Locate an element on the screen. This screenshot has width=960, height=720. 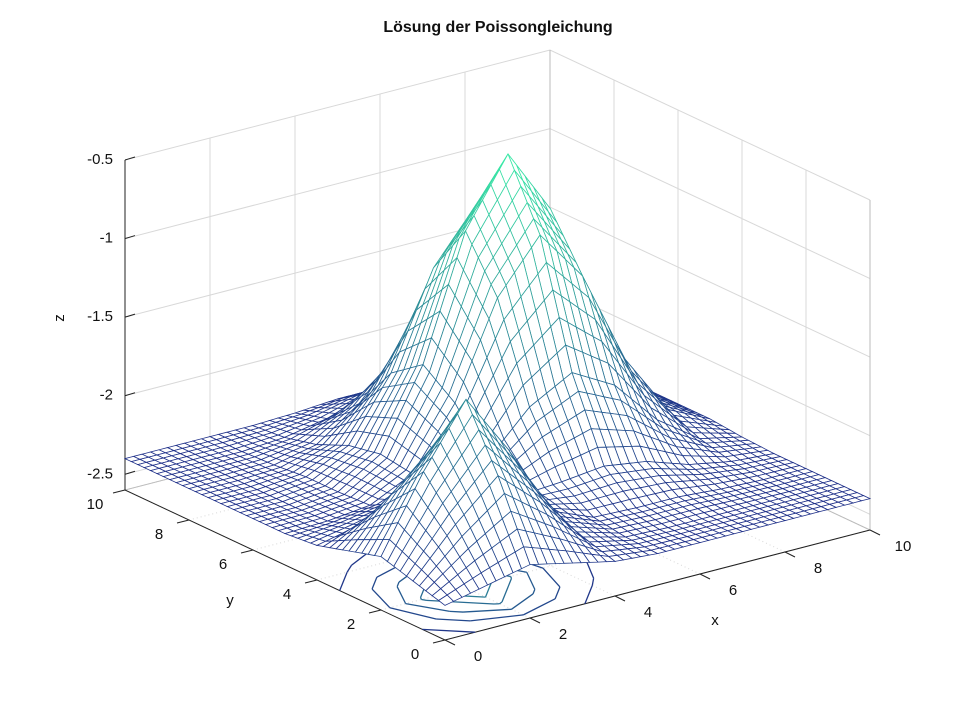
x-tick-label: 10 is located at coordinates (903, 546).